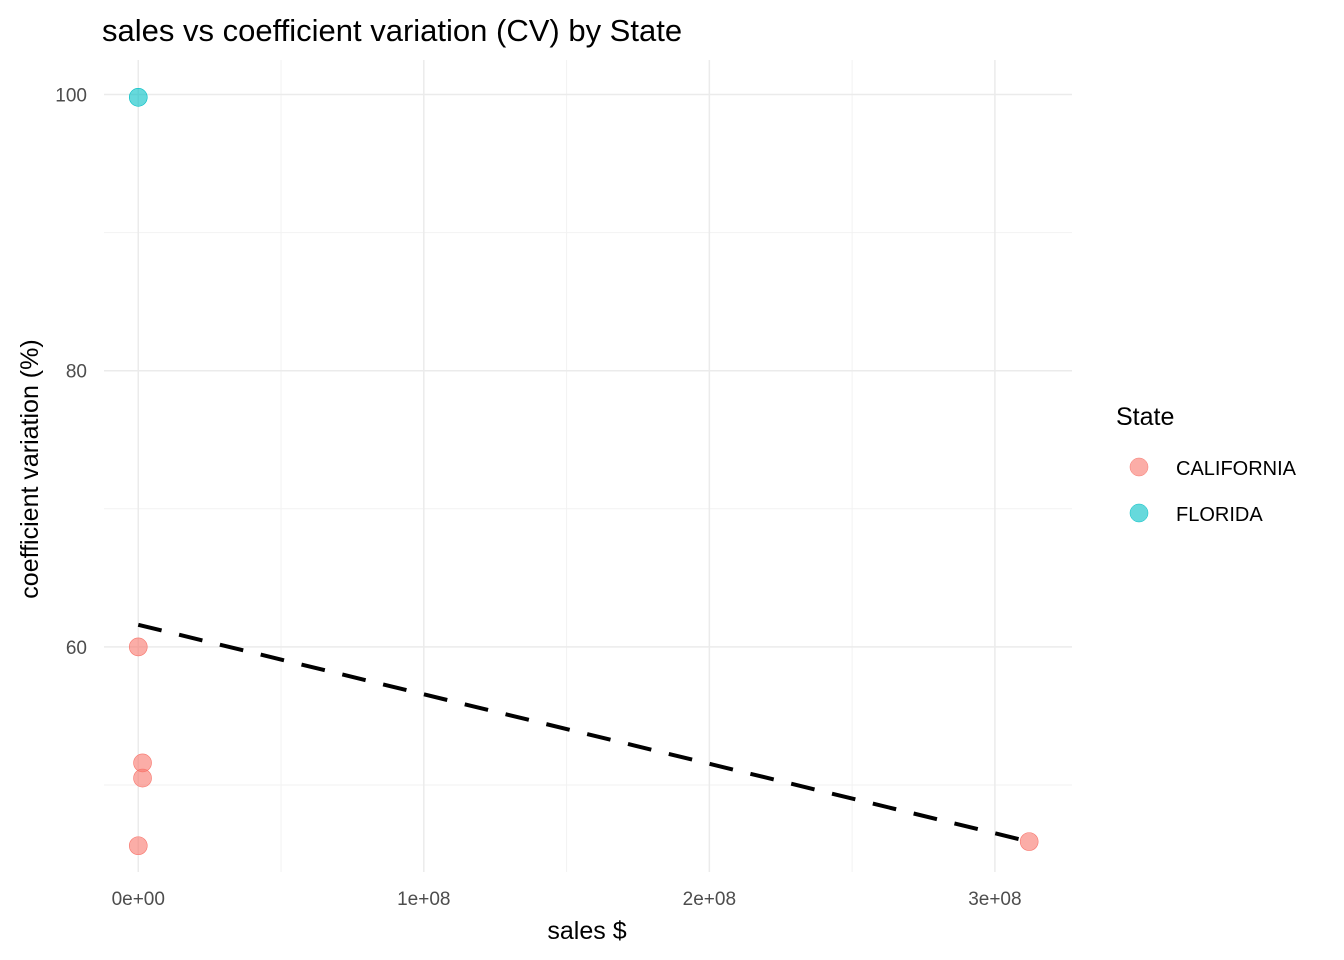 The image size is (1344, 960). I want to click on y-tick-label: 100, so click(71, 96).